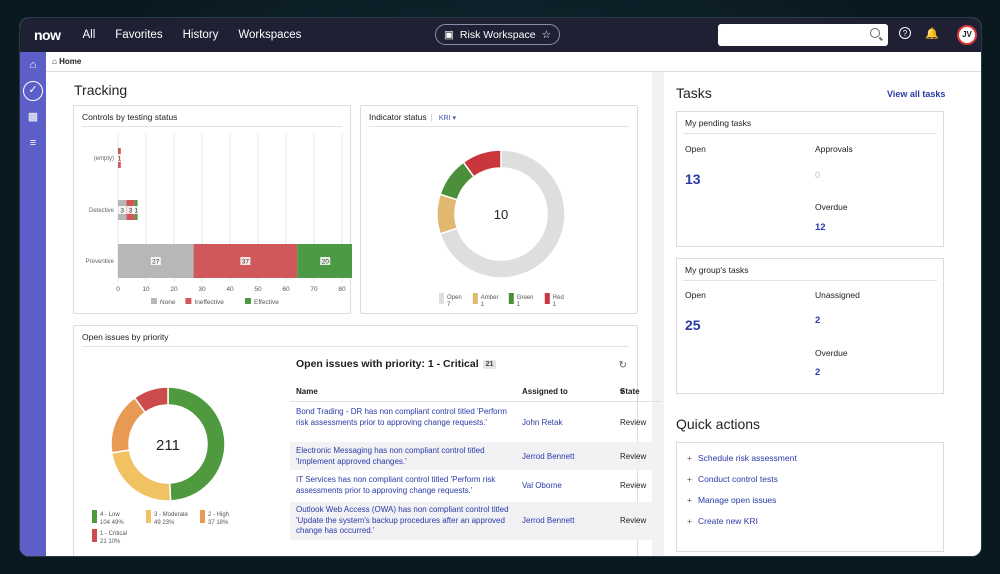  Describe the element at coordinates (694, 93) in the screenshot. I see `tasks-title: Tasks` at that location.